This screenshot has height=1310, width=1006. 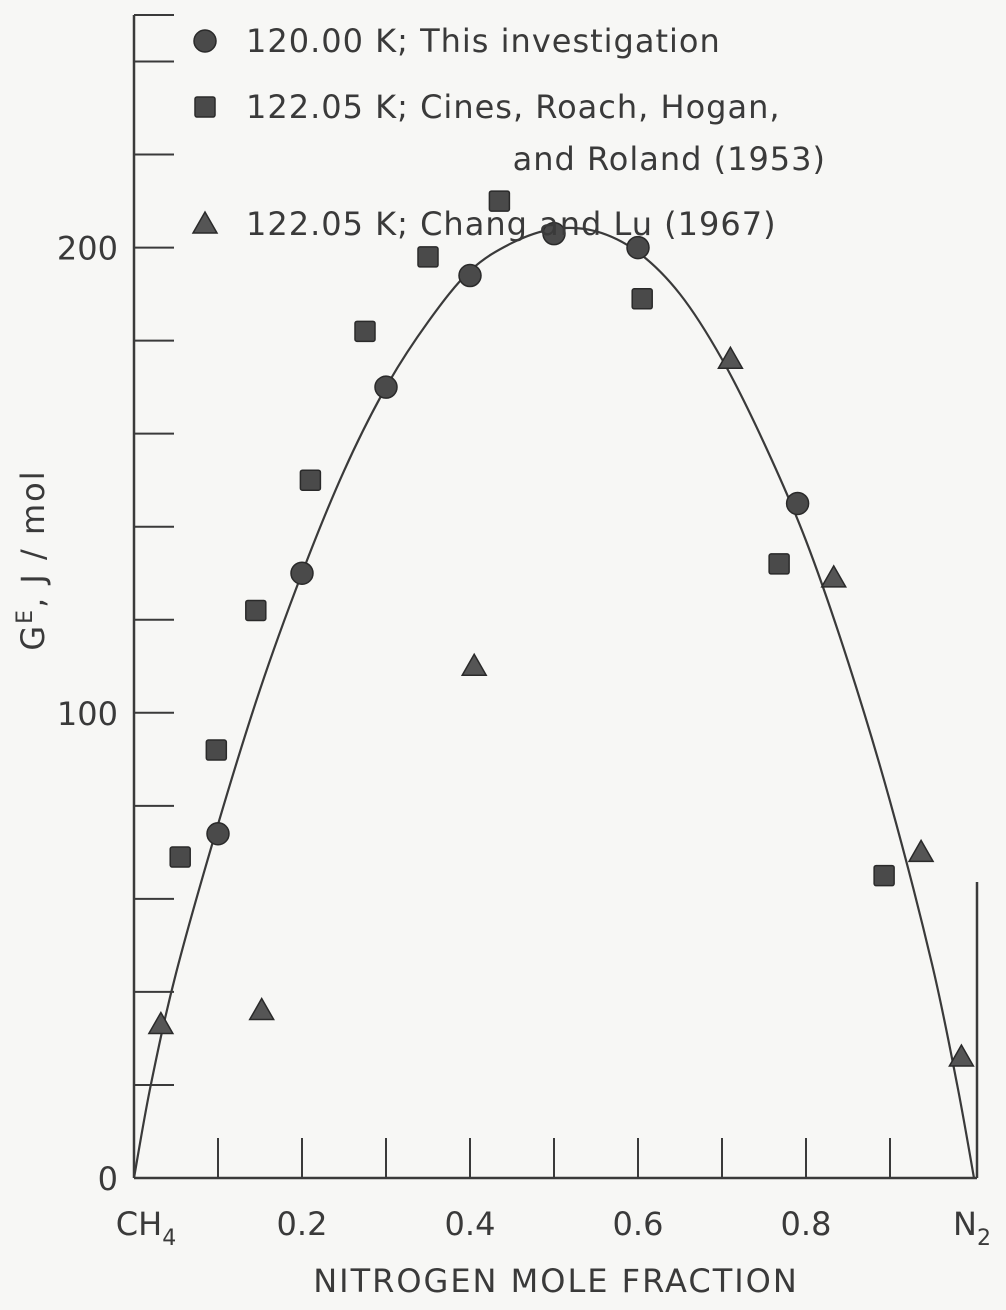 What do you see at coordinates (972, 1228) in the screenshot?
I see `x-tick-label: N2` at bounding box center [972, 1228].